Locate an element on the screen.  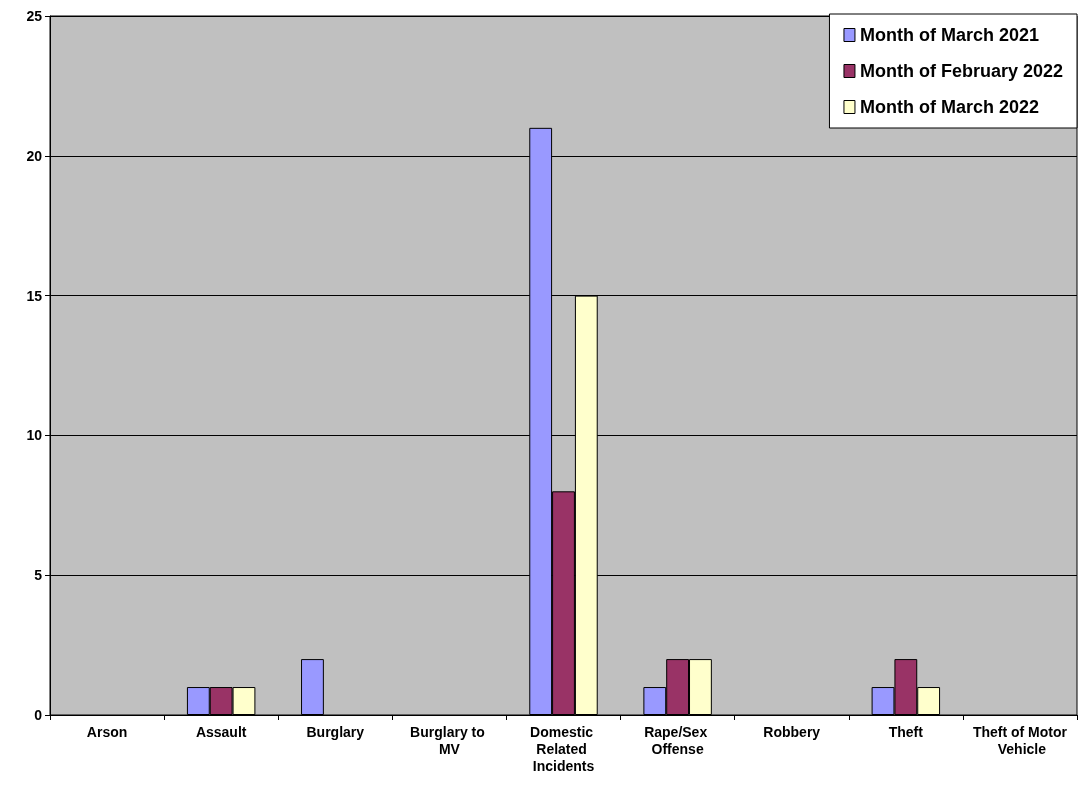
x-tick-label: Assault is located at coordinates (221, 731).